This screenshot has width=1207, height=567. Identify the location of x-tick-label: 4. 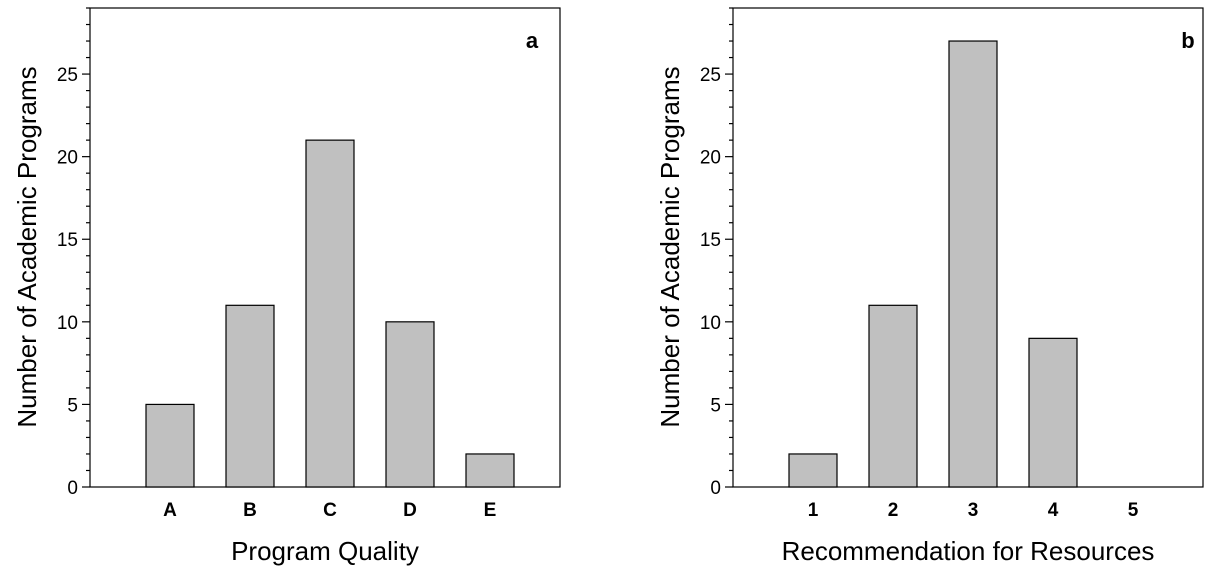
(1053, 510).